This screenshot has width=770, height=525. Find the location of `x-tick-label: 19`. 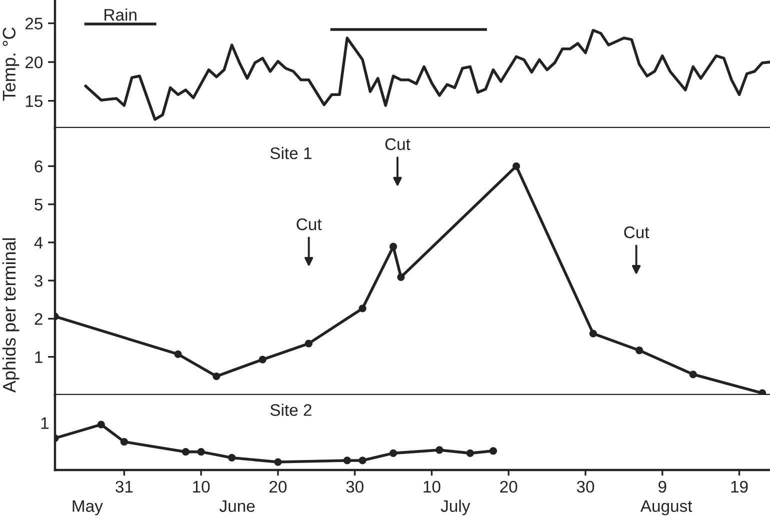

x-tick-label: 19 is located at coordinates (739, 486).